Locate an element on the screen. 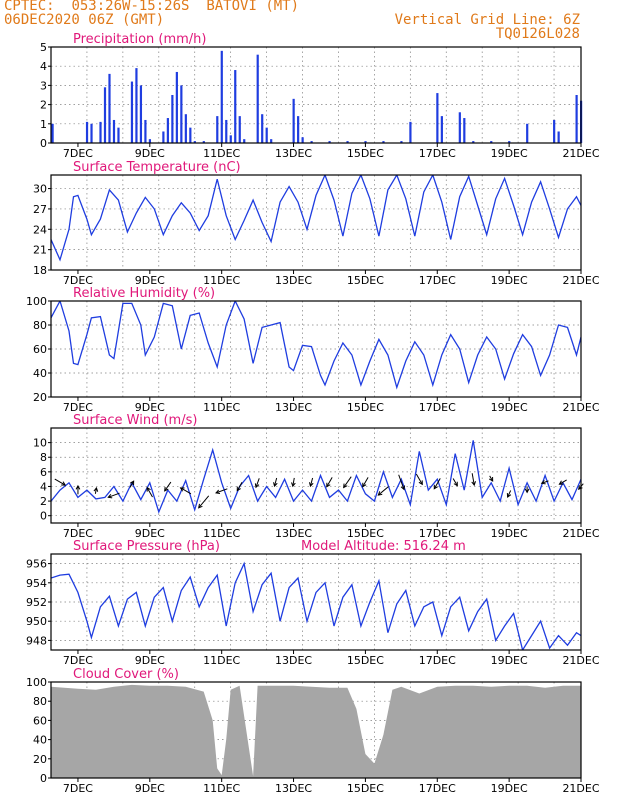 Image resolution: width=618 pixels, height=800 pixels. y-tick-label: 40 is located at coordinates (40, 373).